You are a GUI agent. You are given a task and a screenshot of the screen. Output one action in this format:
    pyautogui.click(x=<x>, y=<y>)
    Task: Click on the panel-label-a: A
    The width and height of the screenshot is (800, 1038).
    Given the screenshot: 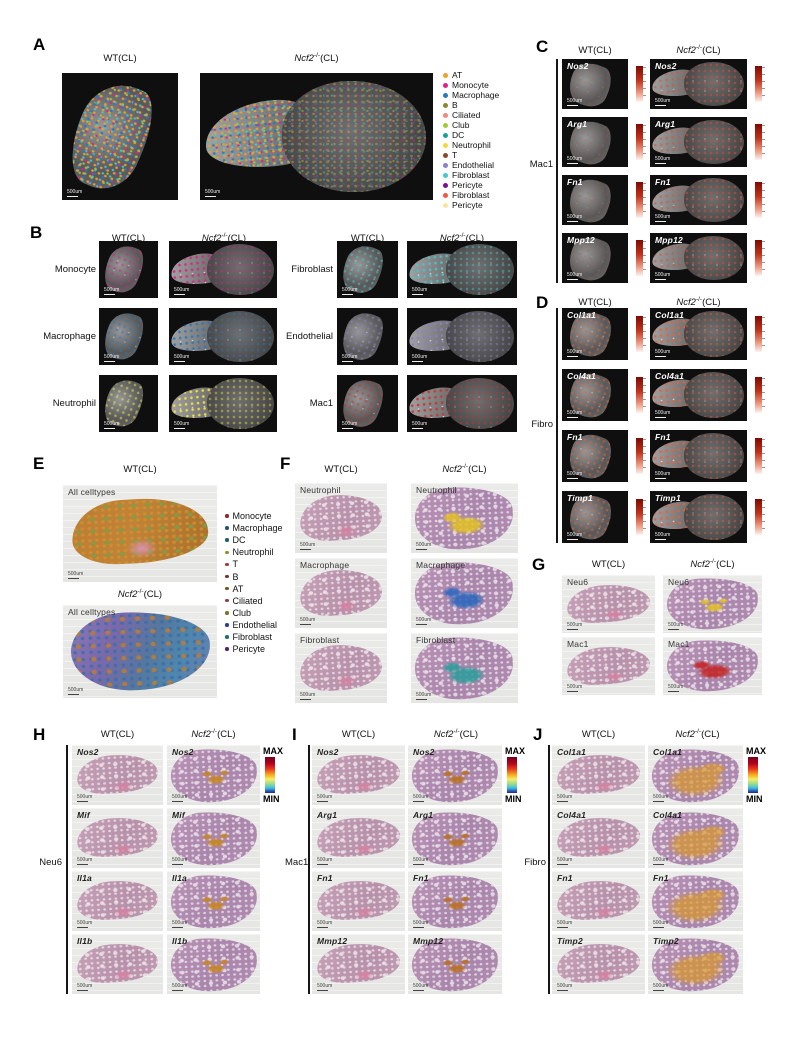 What is the action you would take?
    pyautogui.click(x=39, y=44)
    